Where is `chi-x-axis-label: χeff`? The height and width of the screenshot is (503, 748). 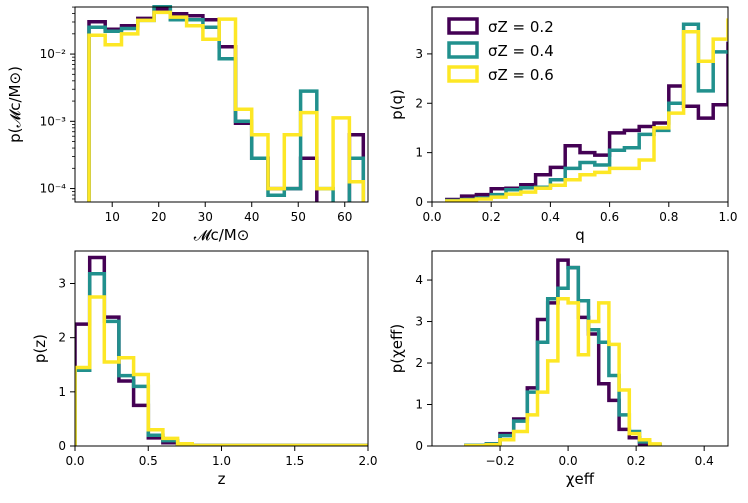 chi-x-axis-label: χeff is located at coordinates (580, 479).